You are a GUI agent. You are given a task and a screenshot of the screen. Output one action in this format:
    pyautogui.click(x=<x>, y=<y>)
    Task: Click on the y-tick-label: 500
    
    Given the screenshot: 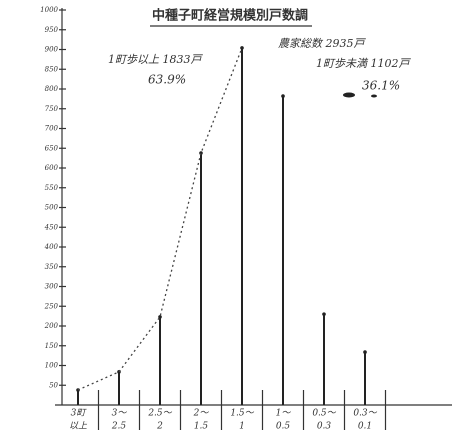 What is the action you would take?
    pyautogui.click(x=52, y=208)
    